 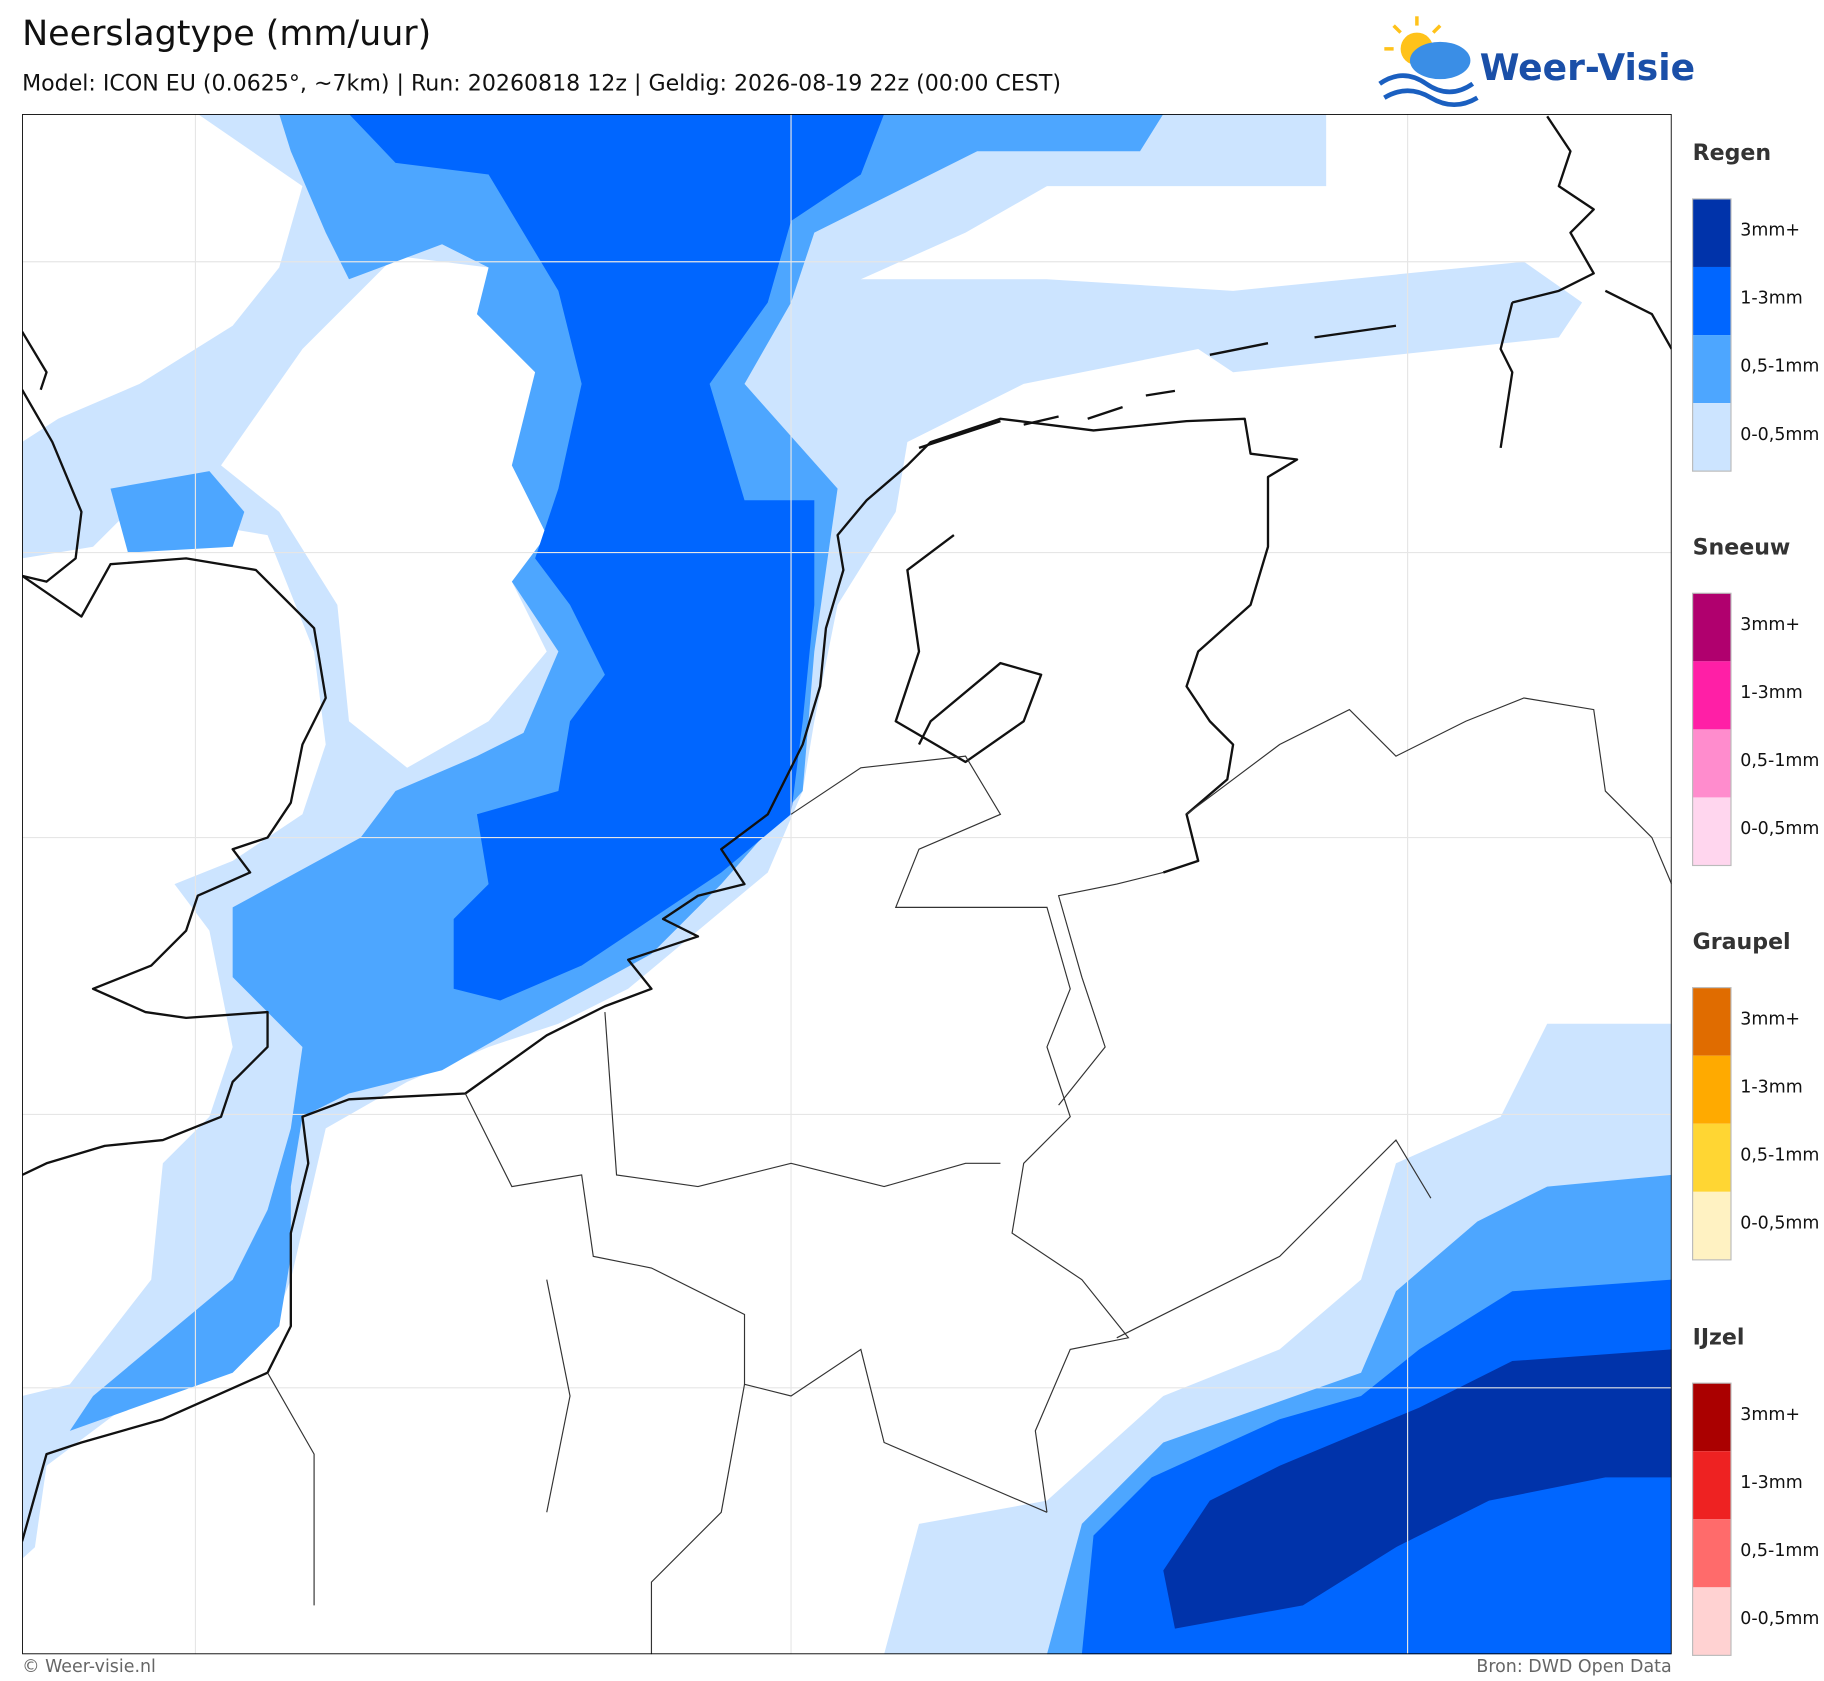 I want to click on footer-source: Bron: DWD Open Data, so click(x=1573, y=1667).